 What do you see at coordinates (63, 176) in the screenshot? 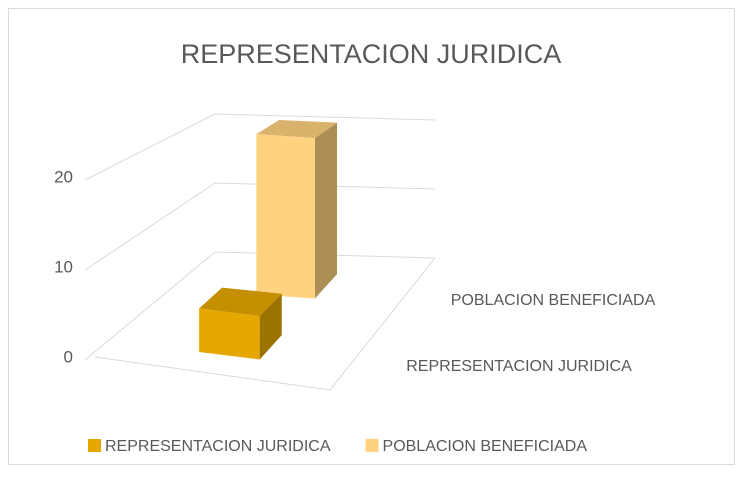
I see `y-tick-label: 20` at bounding box center [63, 176].